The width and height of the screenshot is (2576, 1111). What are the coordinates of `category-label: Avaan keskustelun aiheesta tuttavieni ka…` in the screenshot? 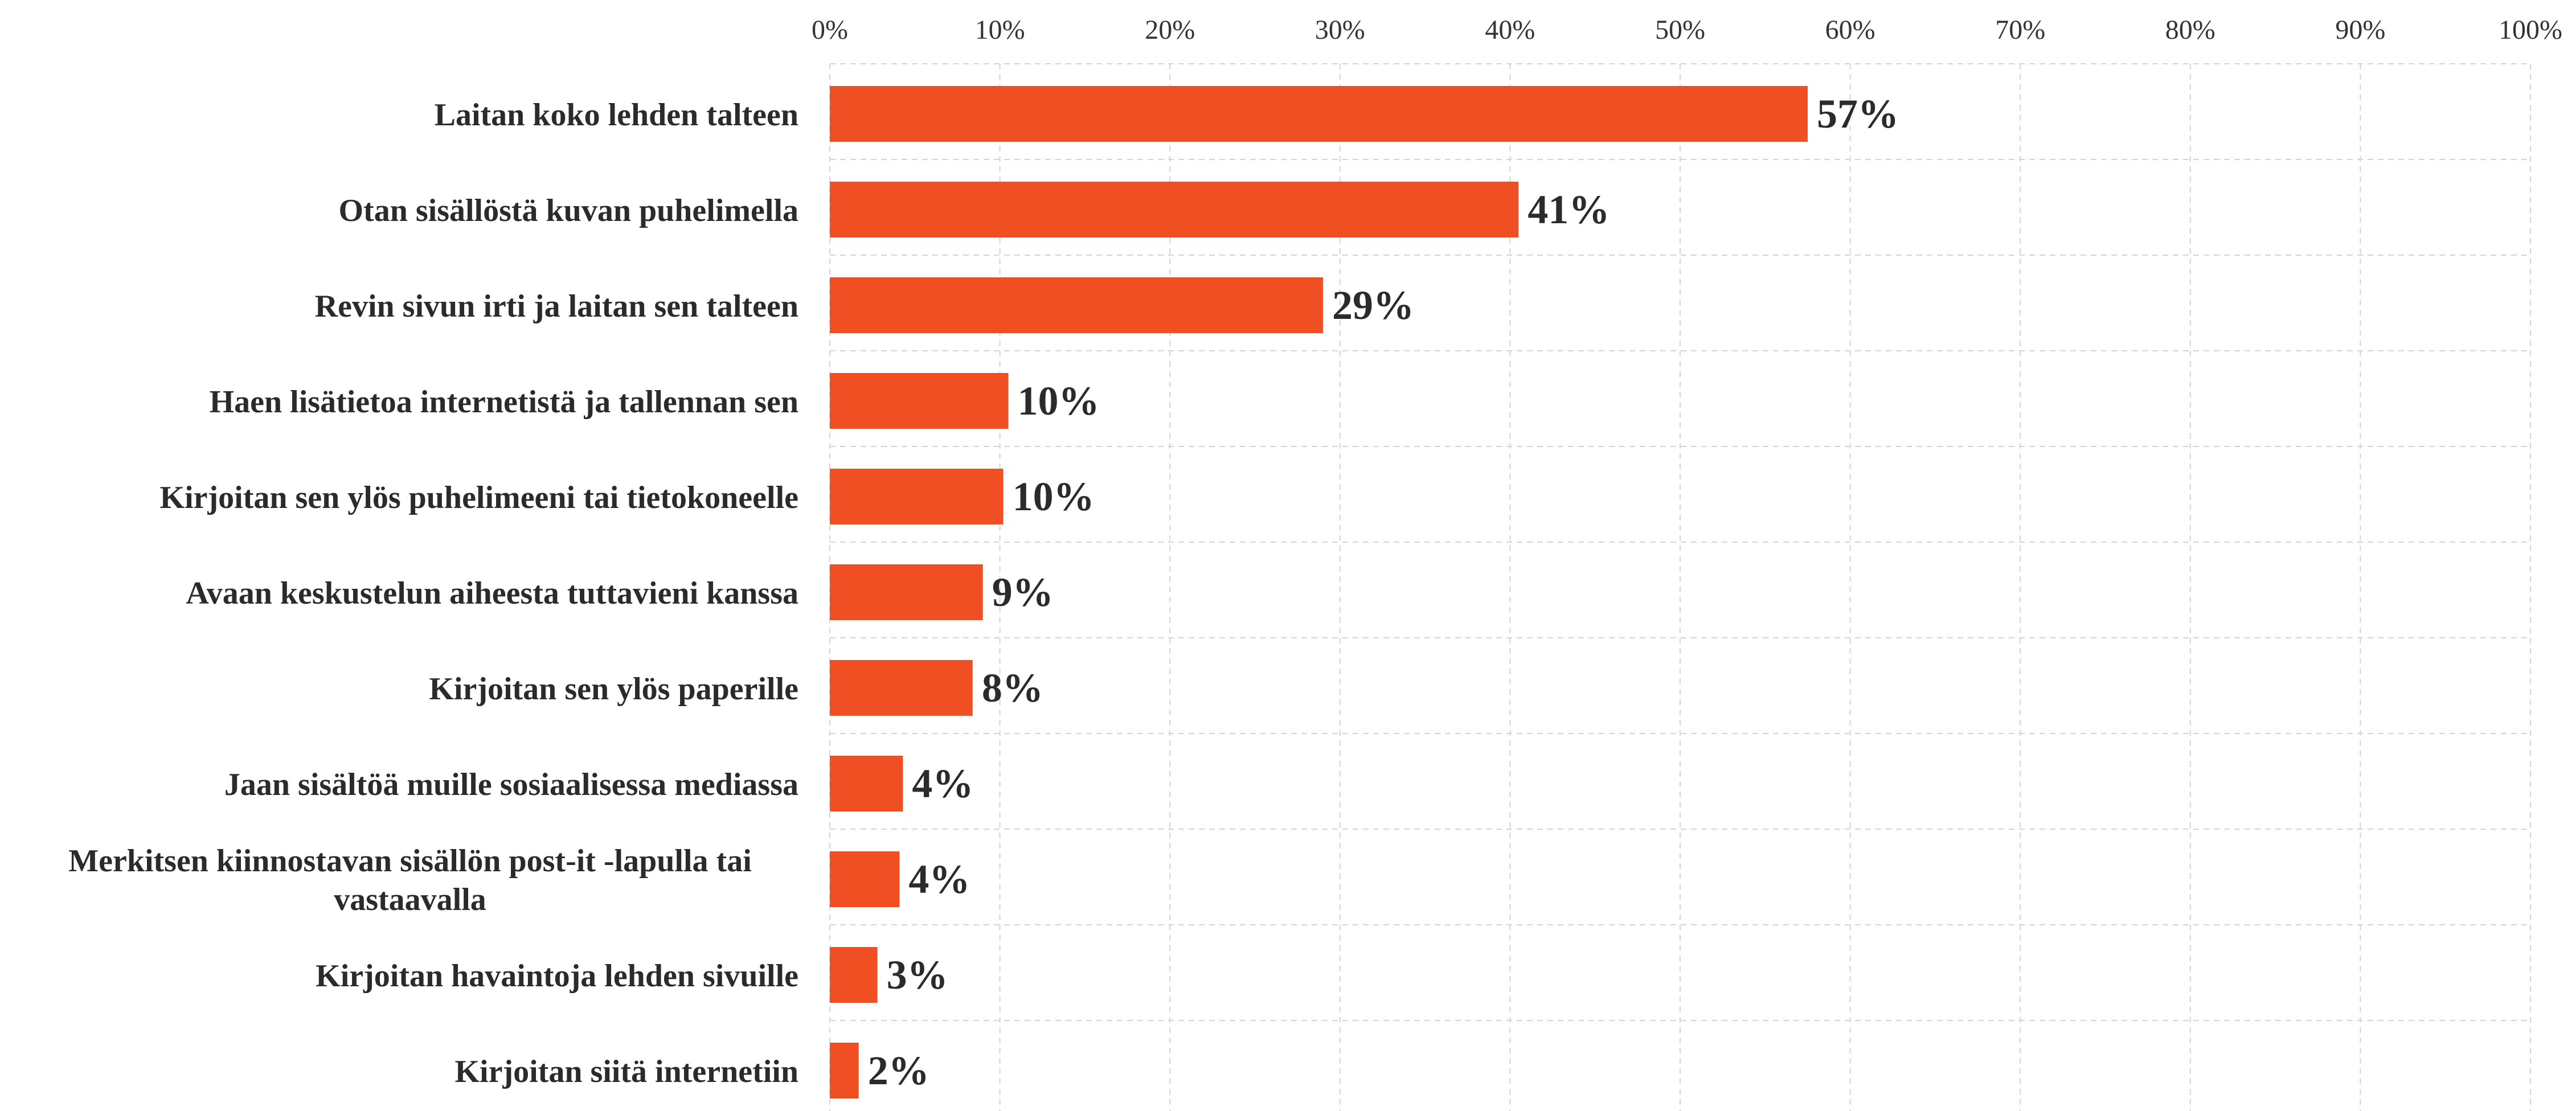 It's located at (492, 593).